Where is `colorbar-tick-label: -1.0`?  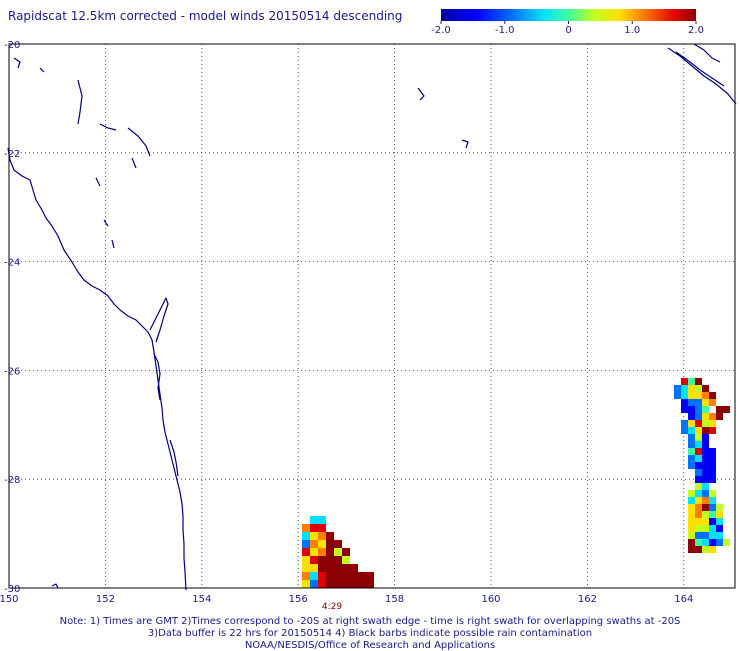
colorbar-tick-label: -1.0 is located at coordinates (505, 30).